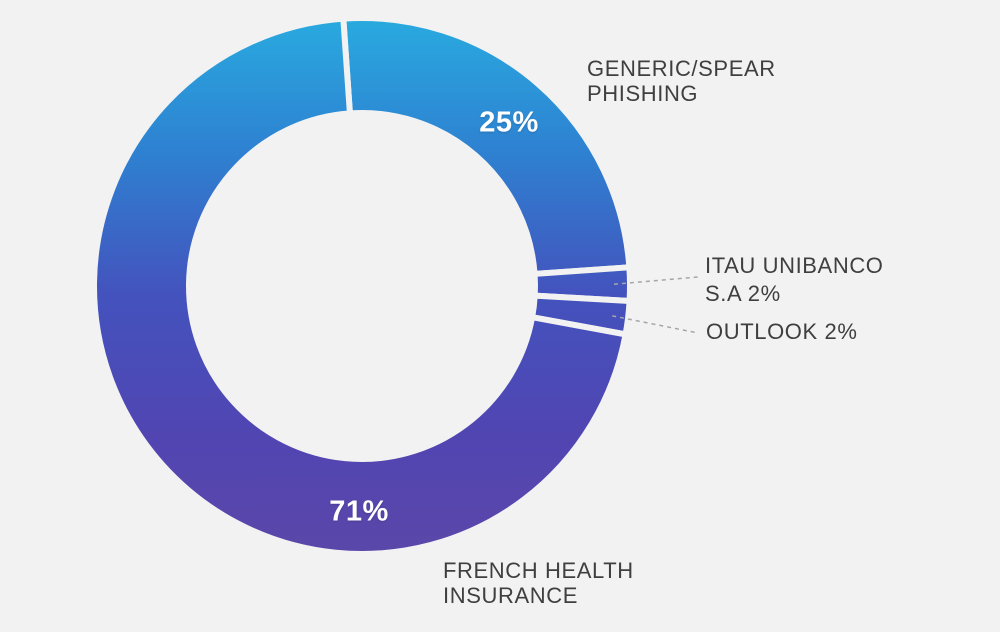 The image size is (1000, 632). I want to click on callout-generic-spear-phishing: GENERIC/SPEAR PHISHING, so click(681, 81).